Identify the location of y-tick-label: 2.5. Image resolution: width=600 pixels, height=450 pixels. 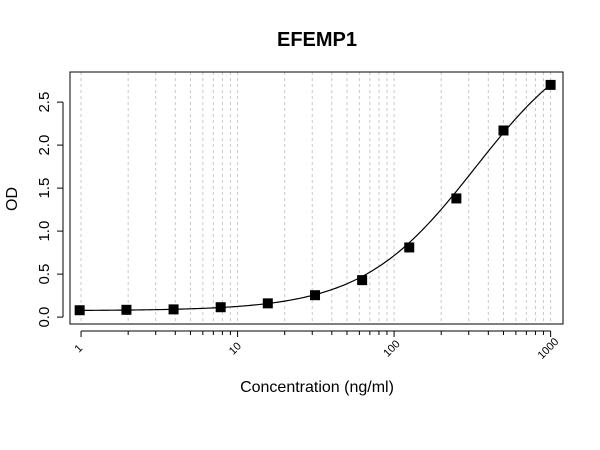
(44, 102).